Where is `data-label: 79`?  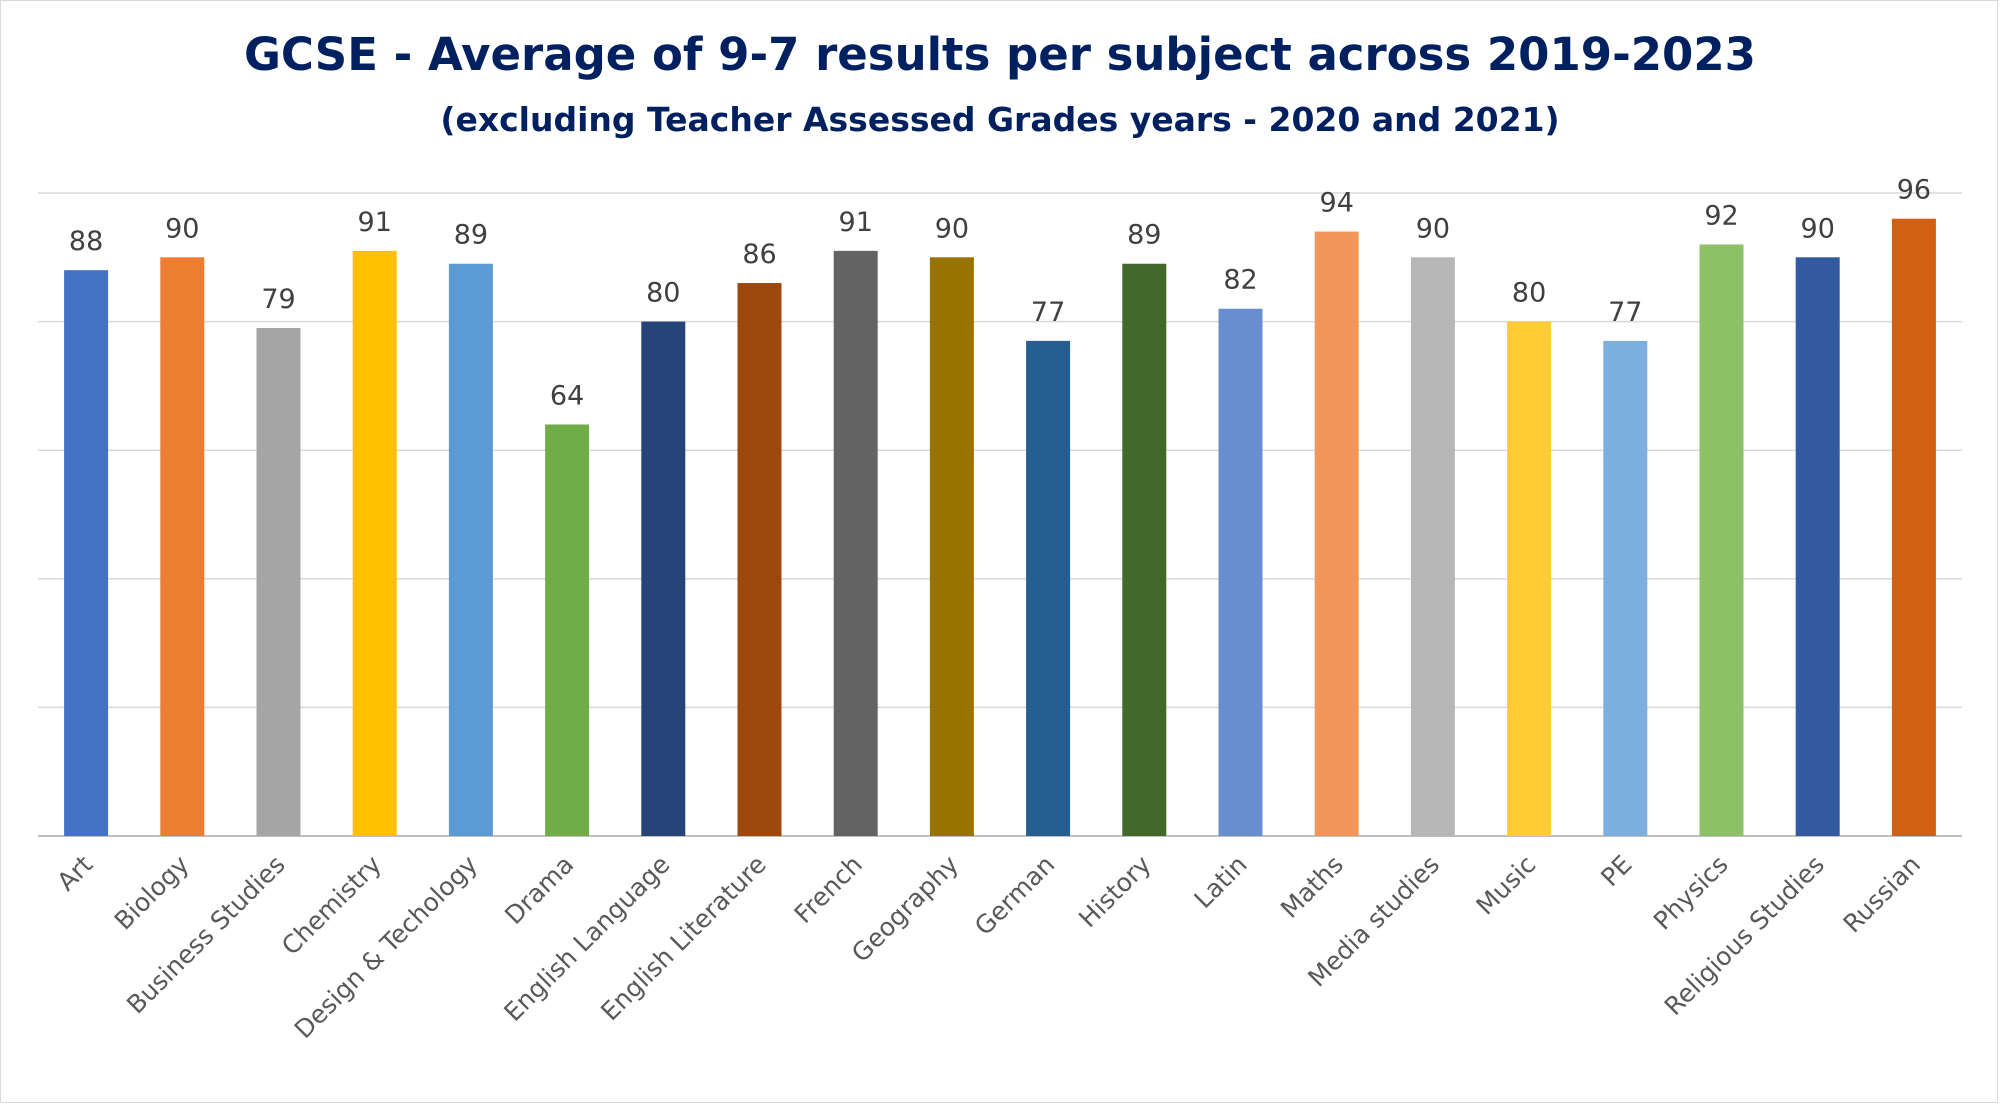
data-label: 79 is located at coordinates (278, 299).